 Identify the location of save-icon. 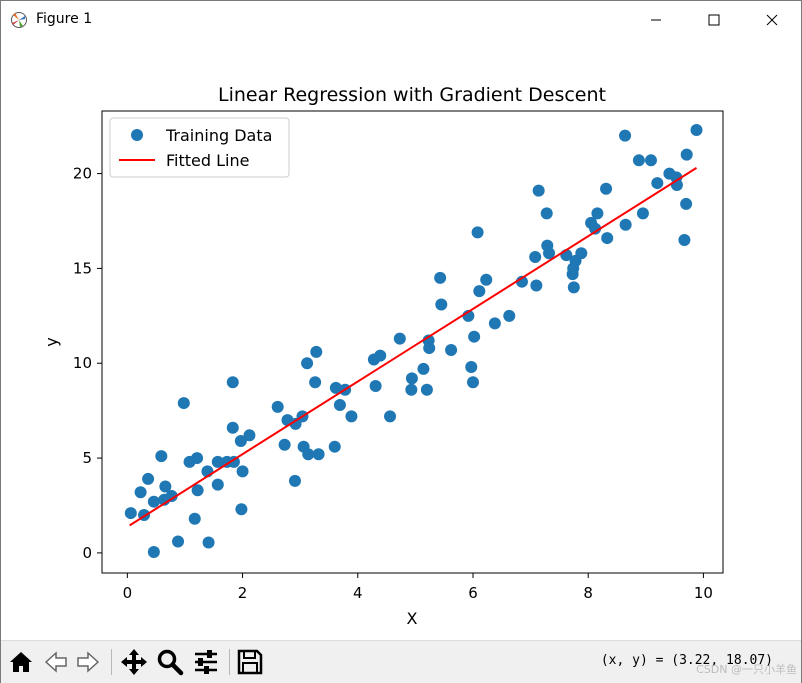
(250, 662).